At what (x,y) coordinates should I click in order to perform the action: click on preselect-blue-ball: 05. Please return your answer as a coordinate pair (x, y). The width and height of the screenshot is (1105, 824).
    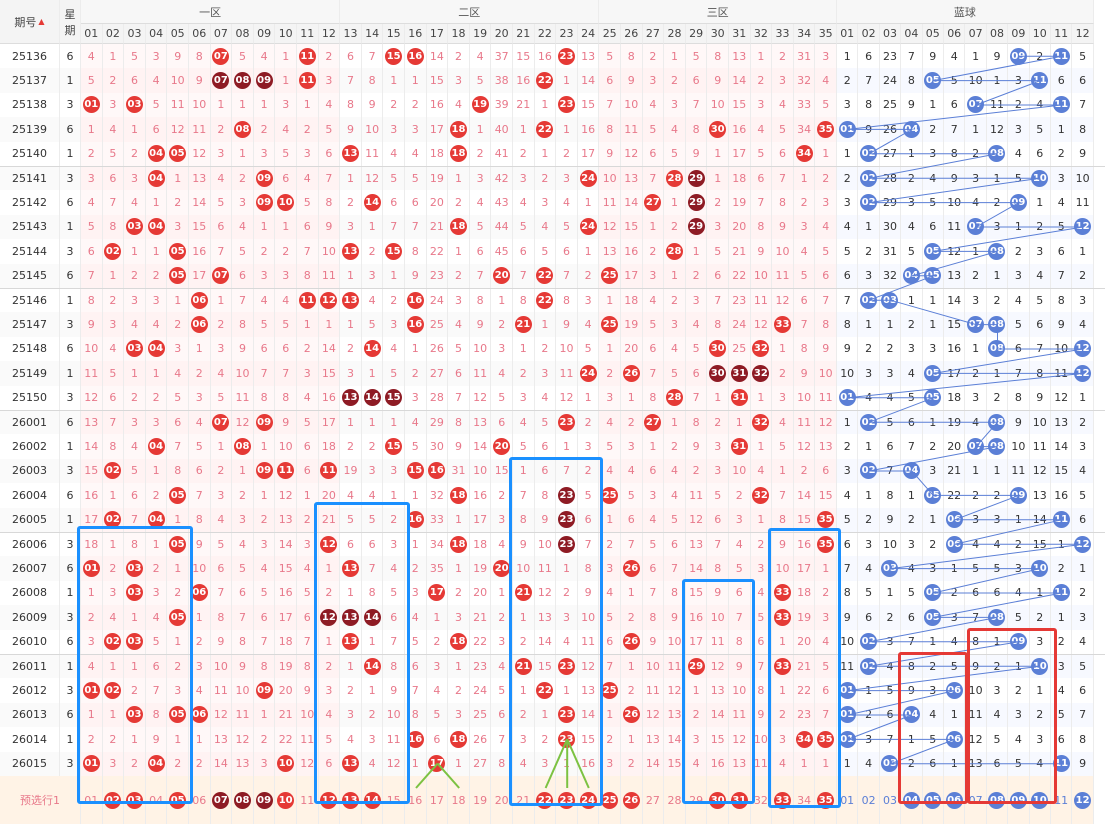
    Looking at the image, I should click on (933, 800).